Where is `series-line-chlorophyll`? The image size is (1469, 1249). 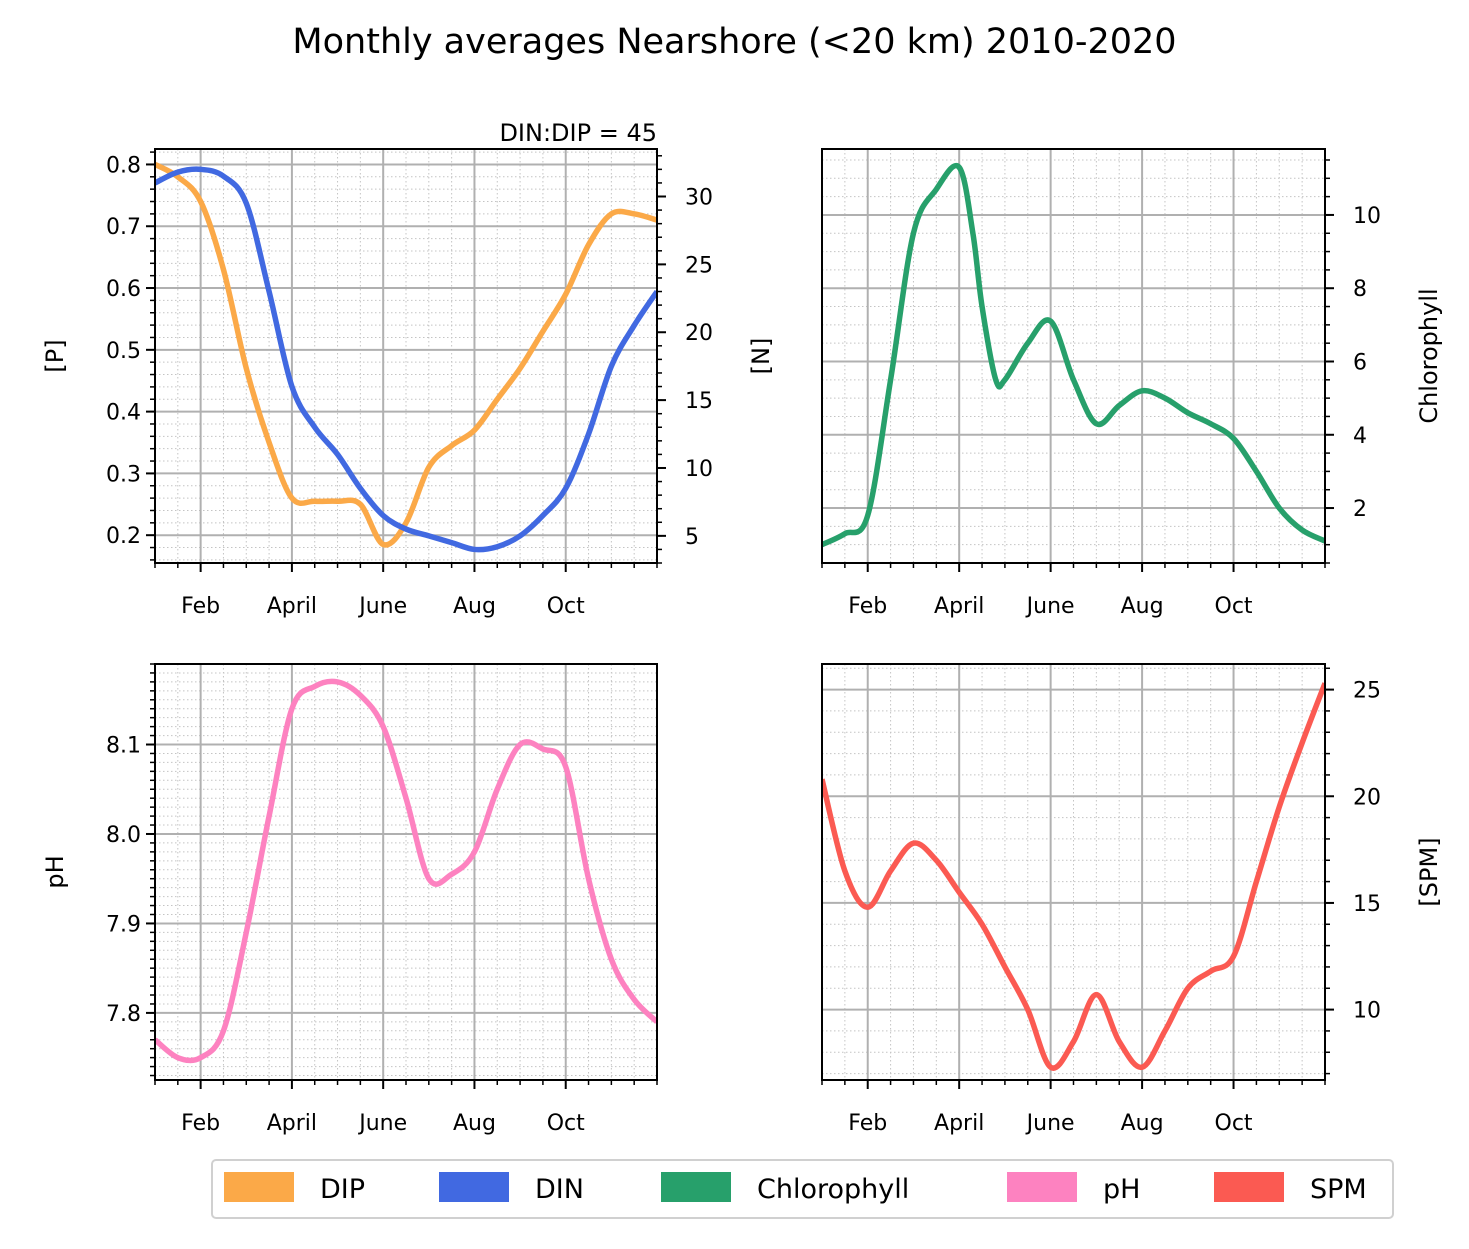
series-line-chlorophyll is located at coordinates (1073, 355).